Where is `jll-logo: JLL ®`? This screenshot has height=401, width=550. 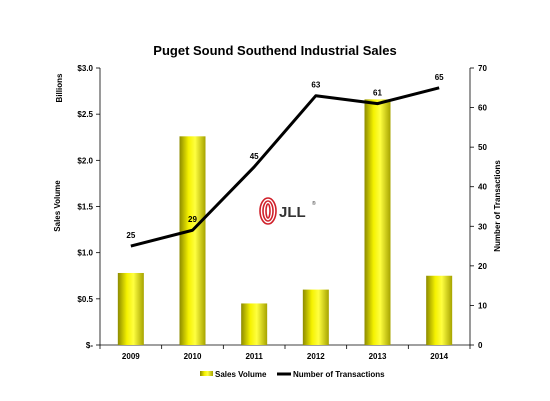 jll-logo: JLL ® is located at coordinates (287, 211).